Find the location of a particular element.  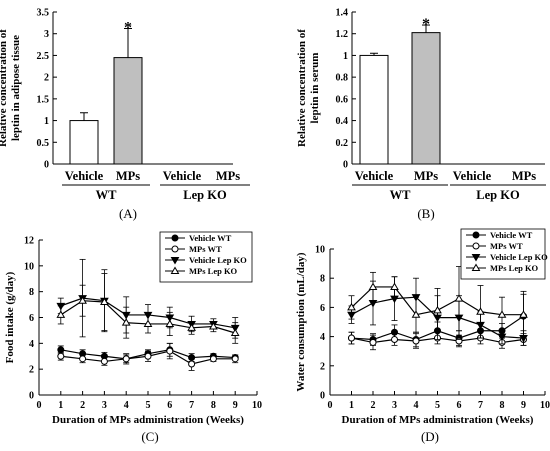

panel-label: (B) is located at coordinates (425, 213).